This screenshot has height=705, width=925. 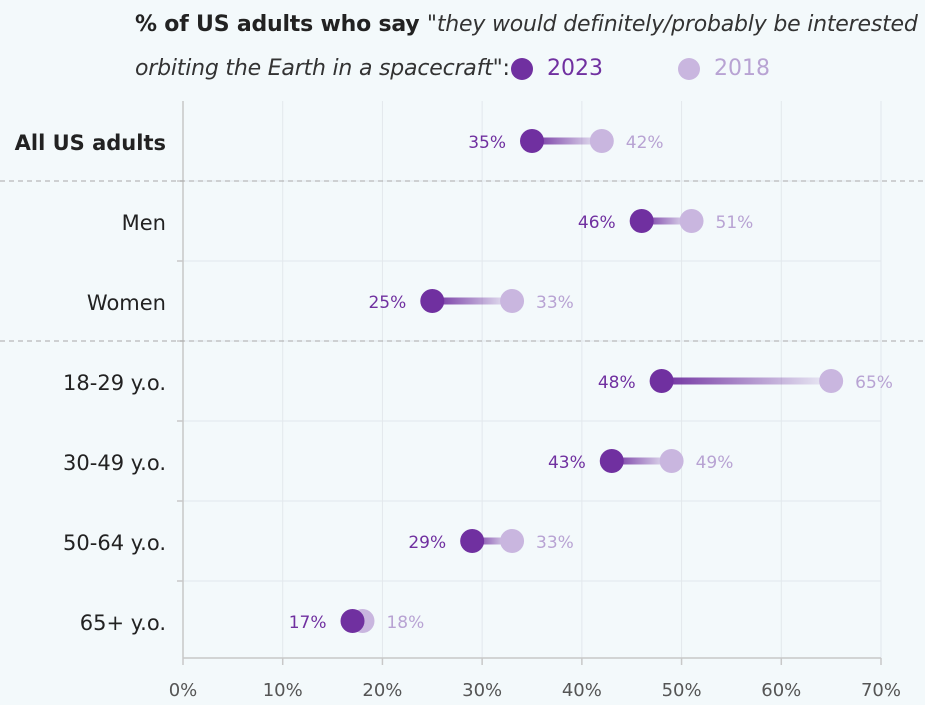 What do you see at coordinates (382, 690) in the screenshot?
I see `x-tick-label-20: 20%` at bounding box center [382, 690].